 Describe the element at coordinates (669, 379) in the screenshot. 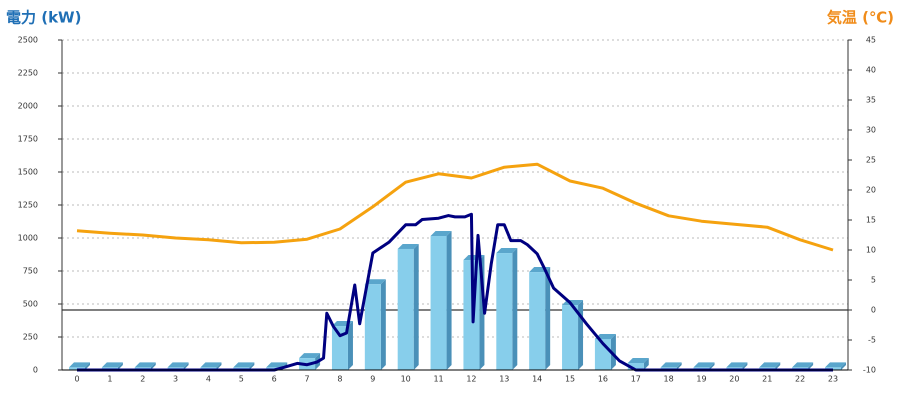

I see `x-tick-label: 18` at that location.